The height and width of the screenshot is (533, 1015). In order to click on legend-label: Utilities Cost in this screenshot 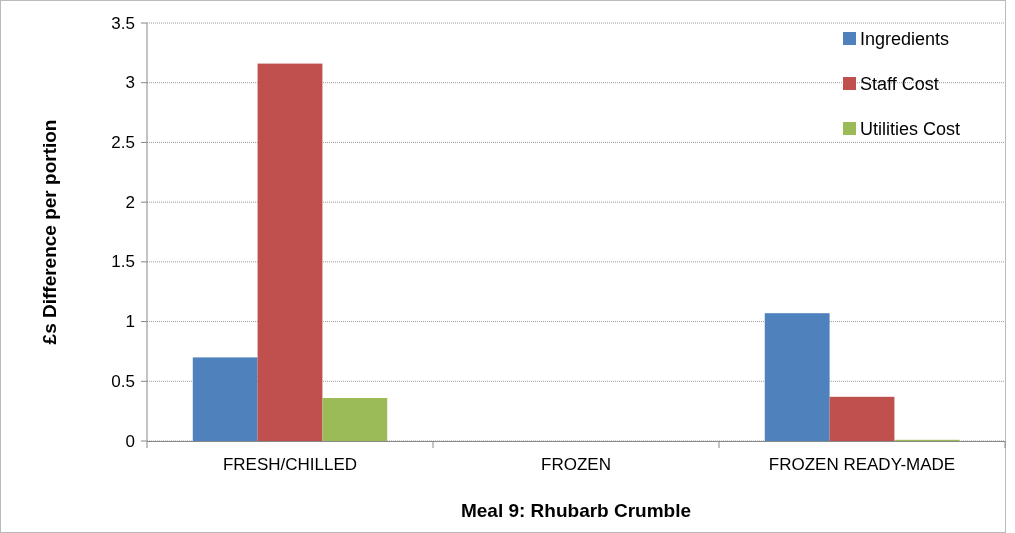, I will do `click(910, 129)`.